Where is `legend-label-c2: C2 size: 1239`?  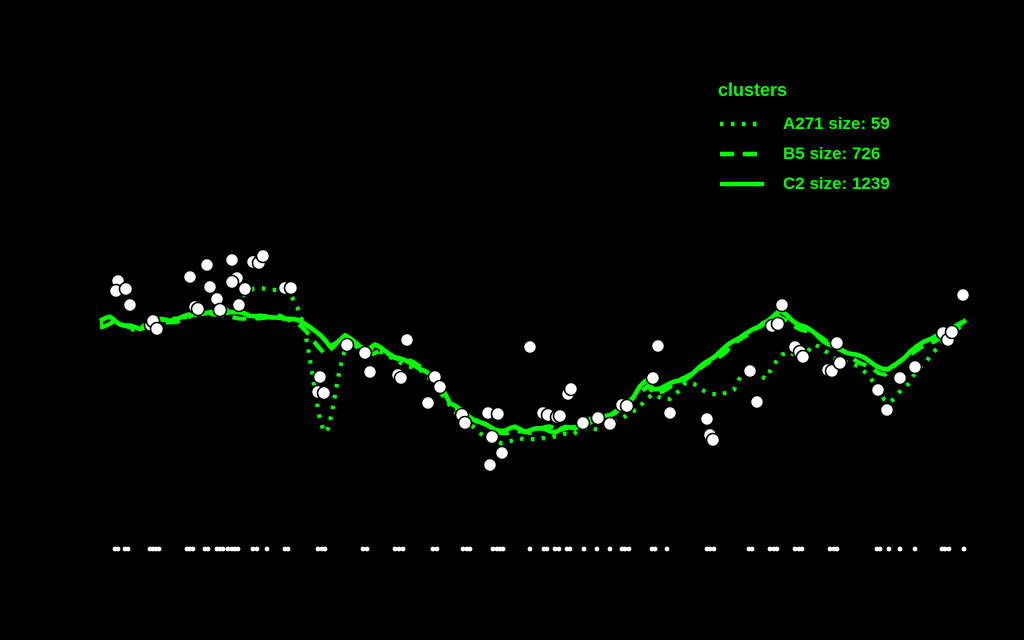
legend-label-c2: C2 size: 1239 is located at coordinates (836, 183).